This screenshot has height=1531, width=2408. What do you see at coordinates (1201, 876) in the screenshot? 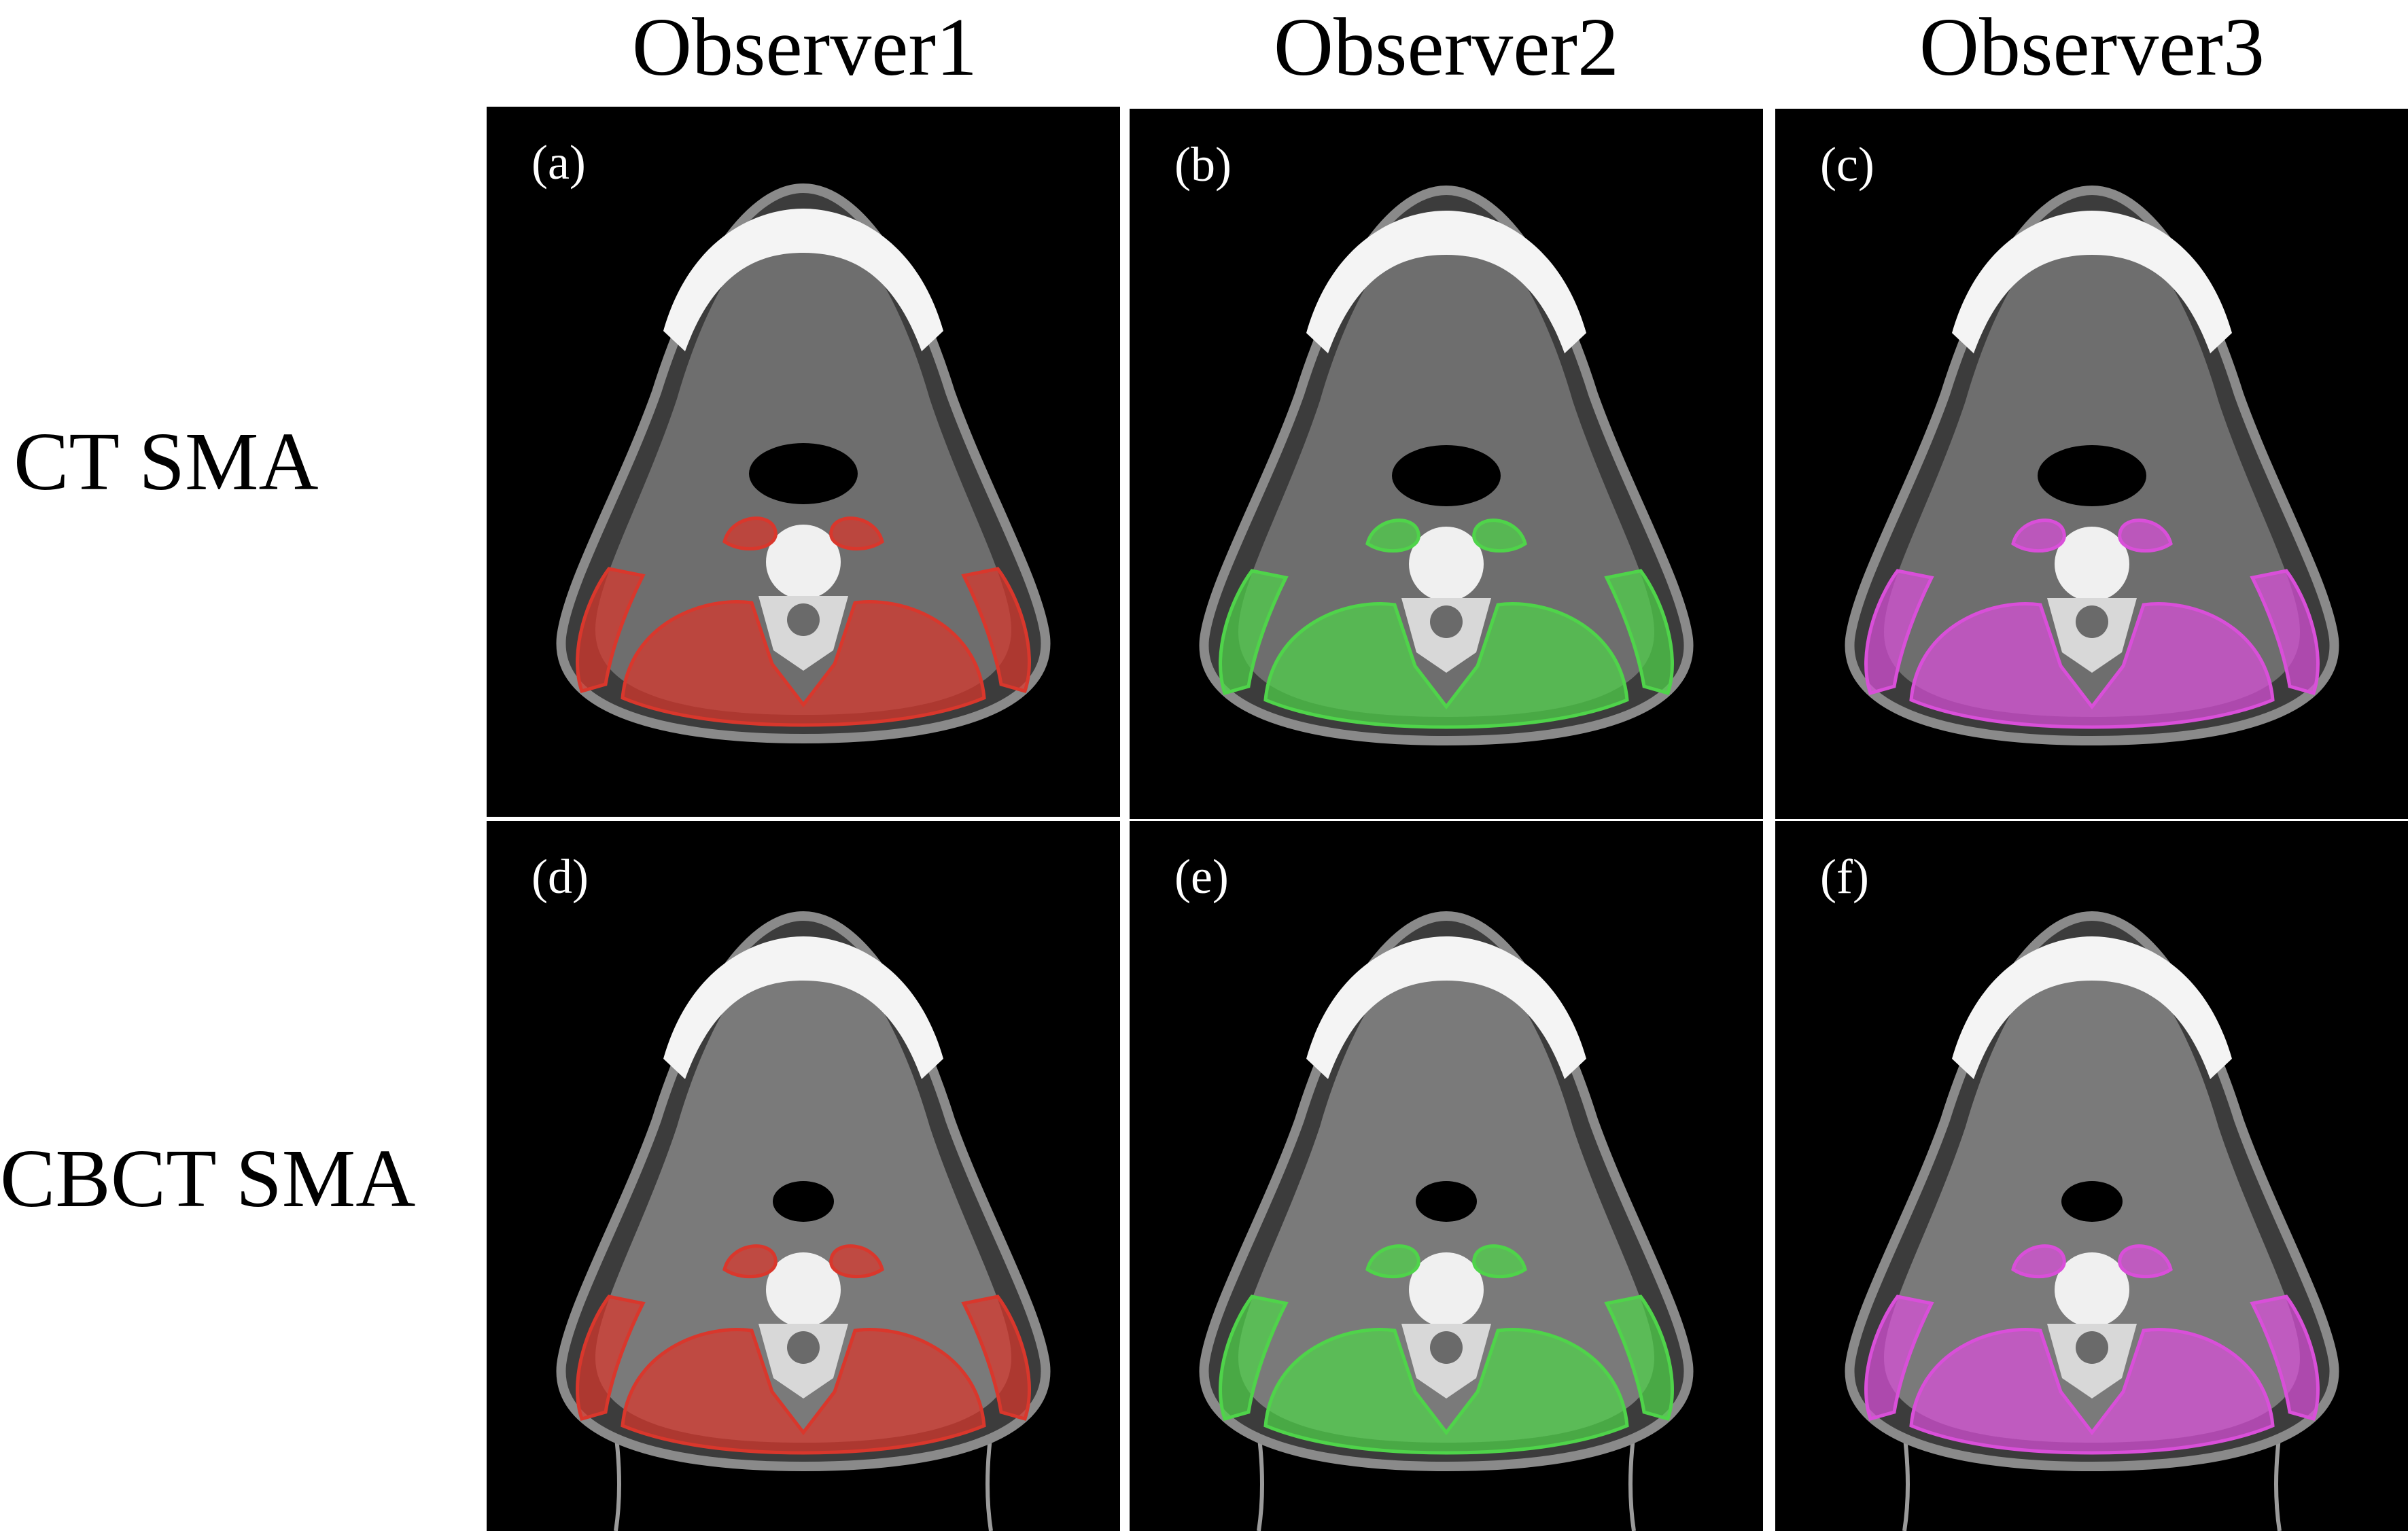
I see `panel-label: (e)` at bounding box center [1201, 876].